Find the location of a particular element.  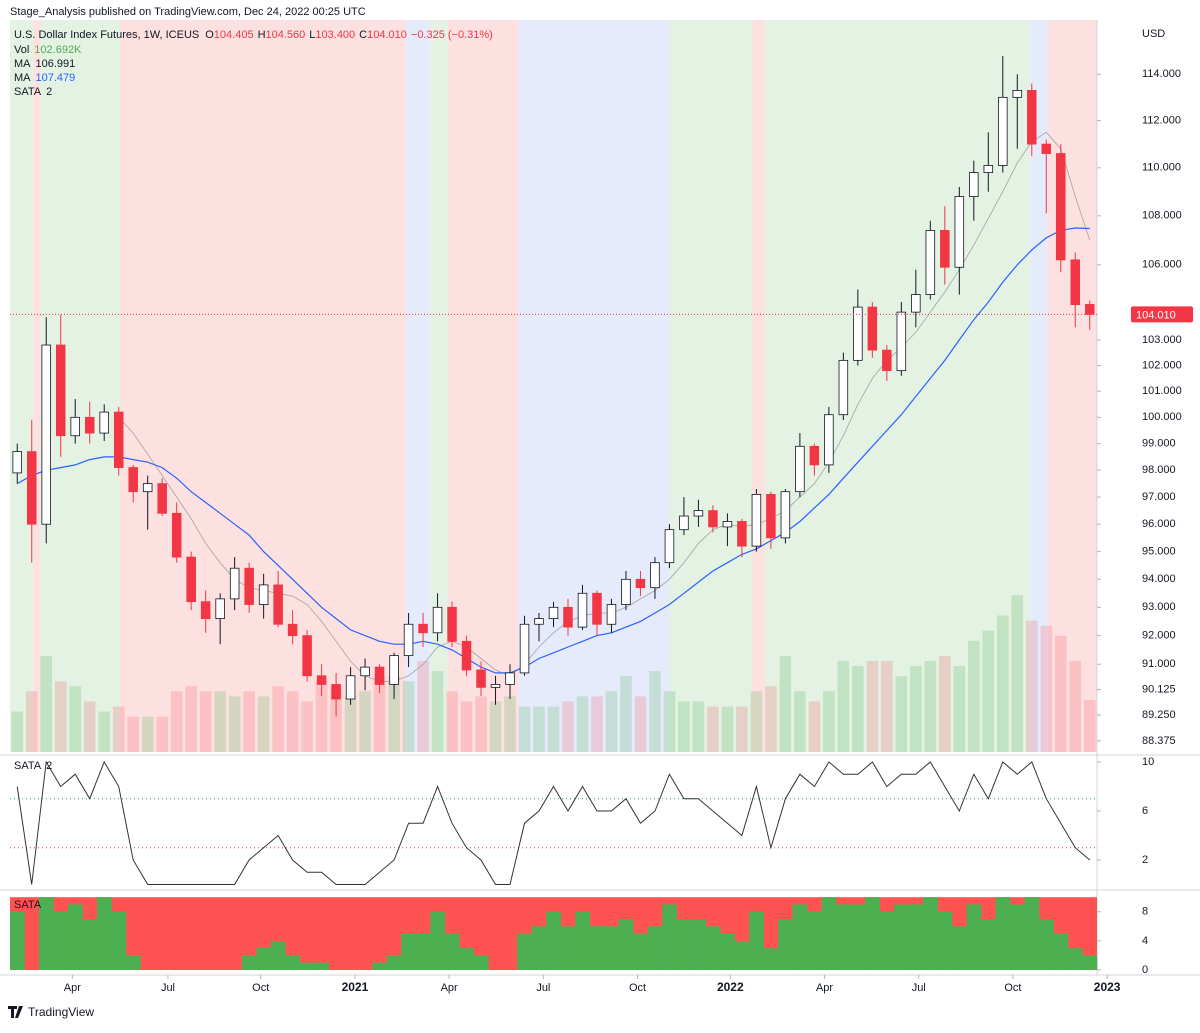

sata-line is located at coordinates (553, 822).